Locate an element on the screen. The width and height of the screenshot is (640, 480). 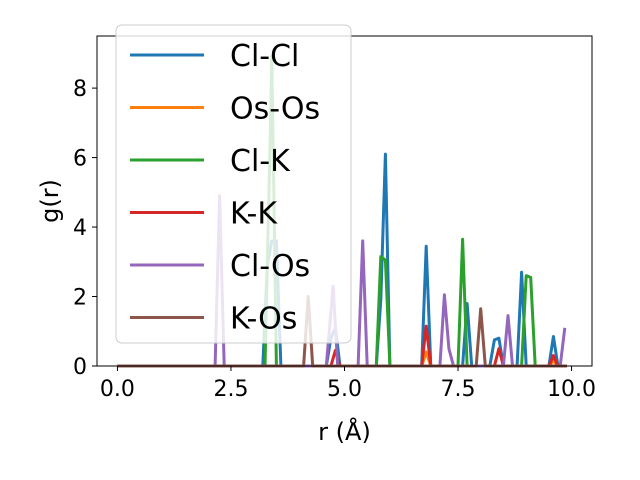
y-tick-label: 6 is located at coordinates (80, 159).